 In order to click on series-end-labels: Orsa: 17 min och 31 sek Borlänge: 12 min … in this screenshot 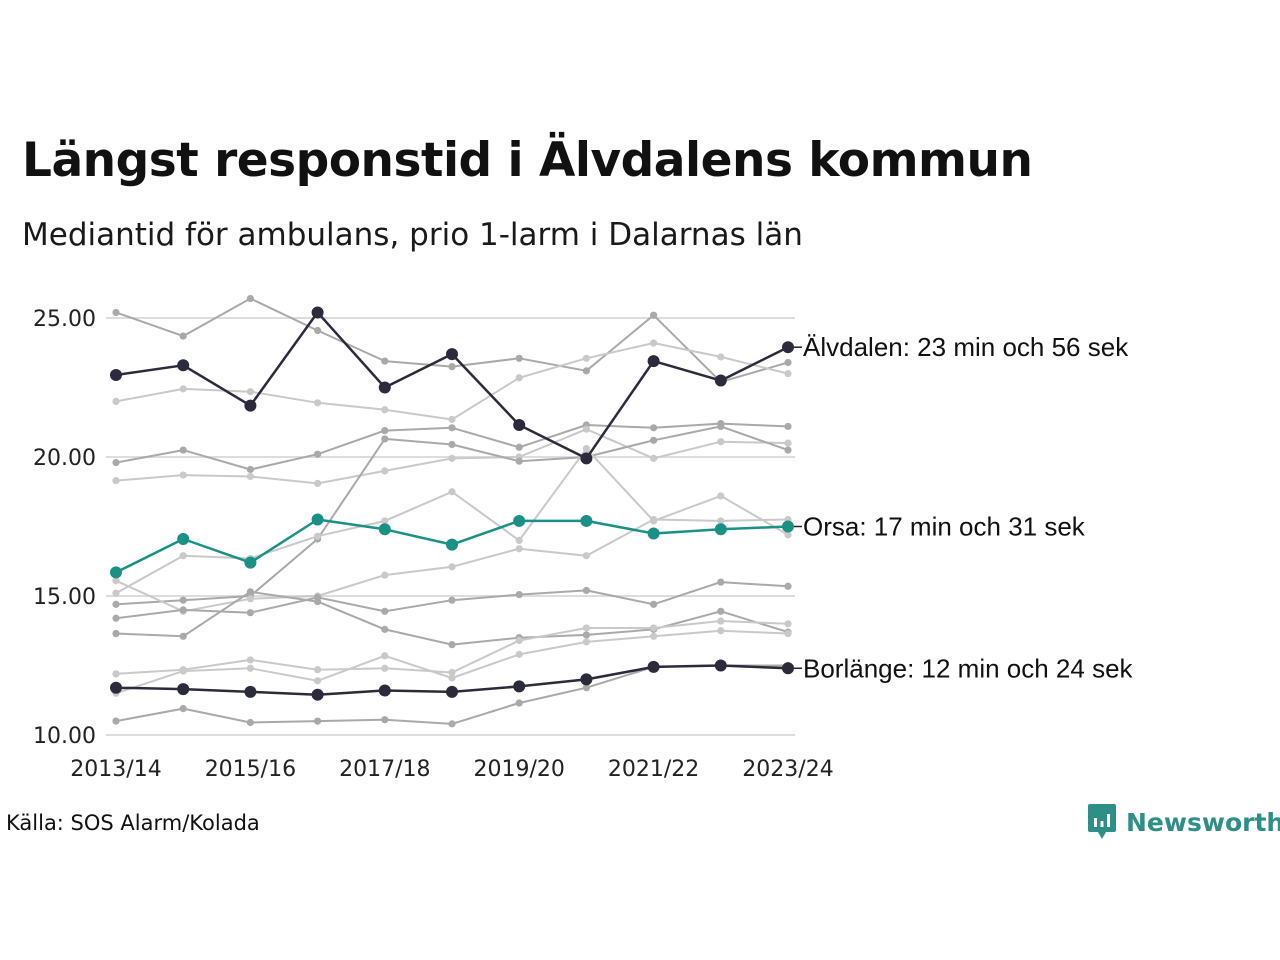, I will do `click(964, 507)`.